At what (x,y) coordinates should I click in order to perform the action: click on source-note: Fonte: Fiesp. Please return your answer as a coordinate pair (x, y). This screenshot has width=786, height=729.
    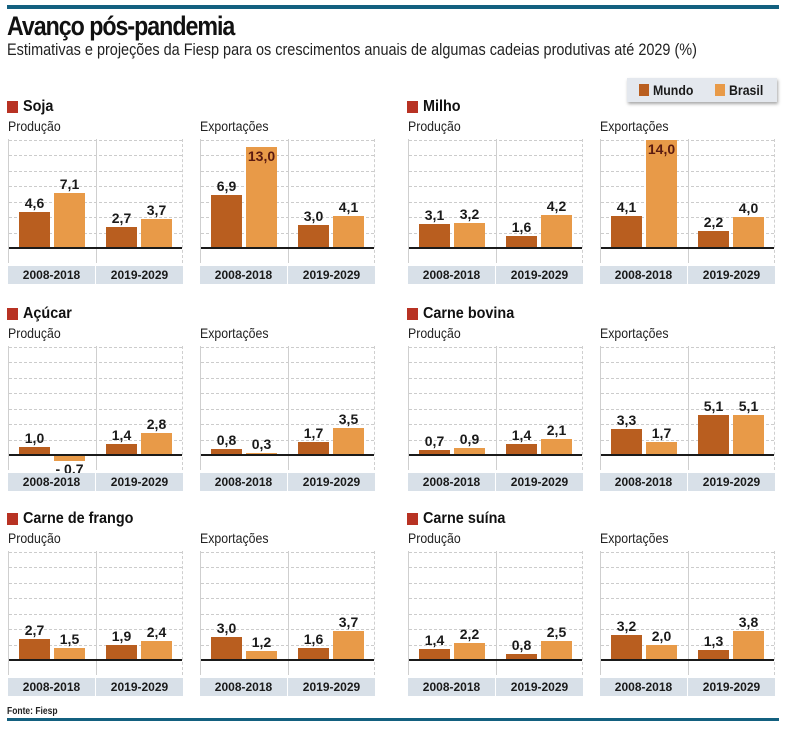
    Looking at the image, I should click on (32, 711).